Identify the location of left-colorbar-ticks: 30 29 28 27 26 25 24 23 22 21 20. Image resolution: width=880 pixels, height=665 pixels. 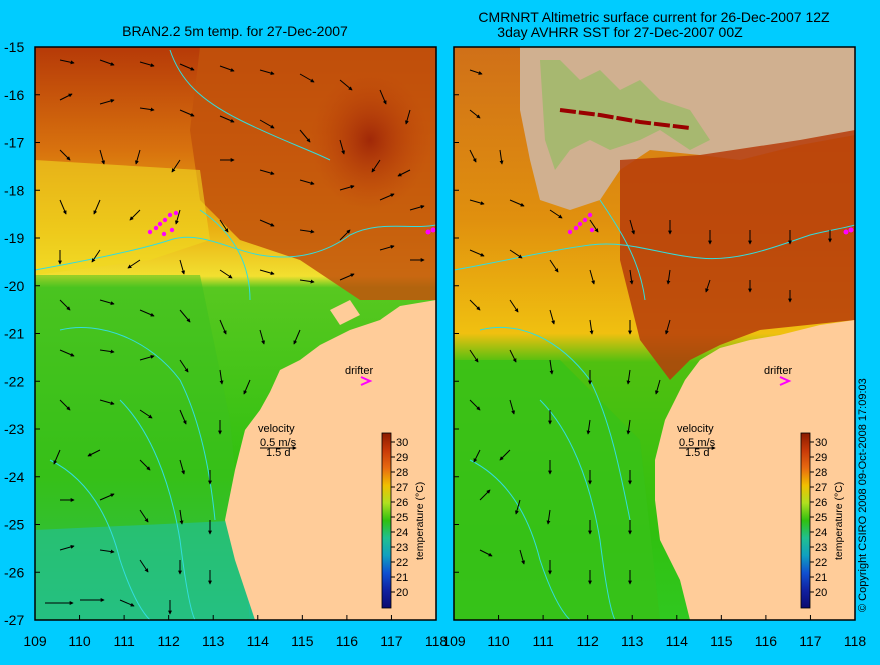
(399, 518).